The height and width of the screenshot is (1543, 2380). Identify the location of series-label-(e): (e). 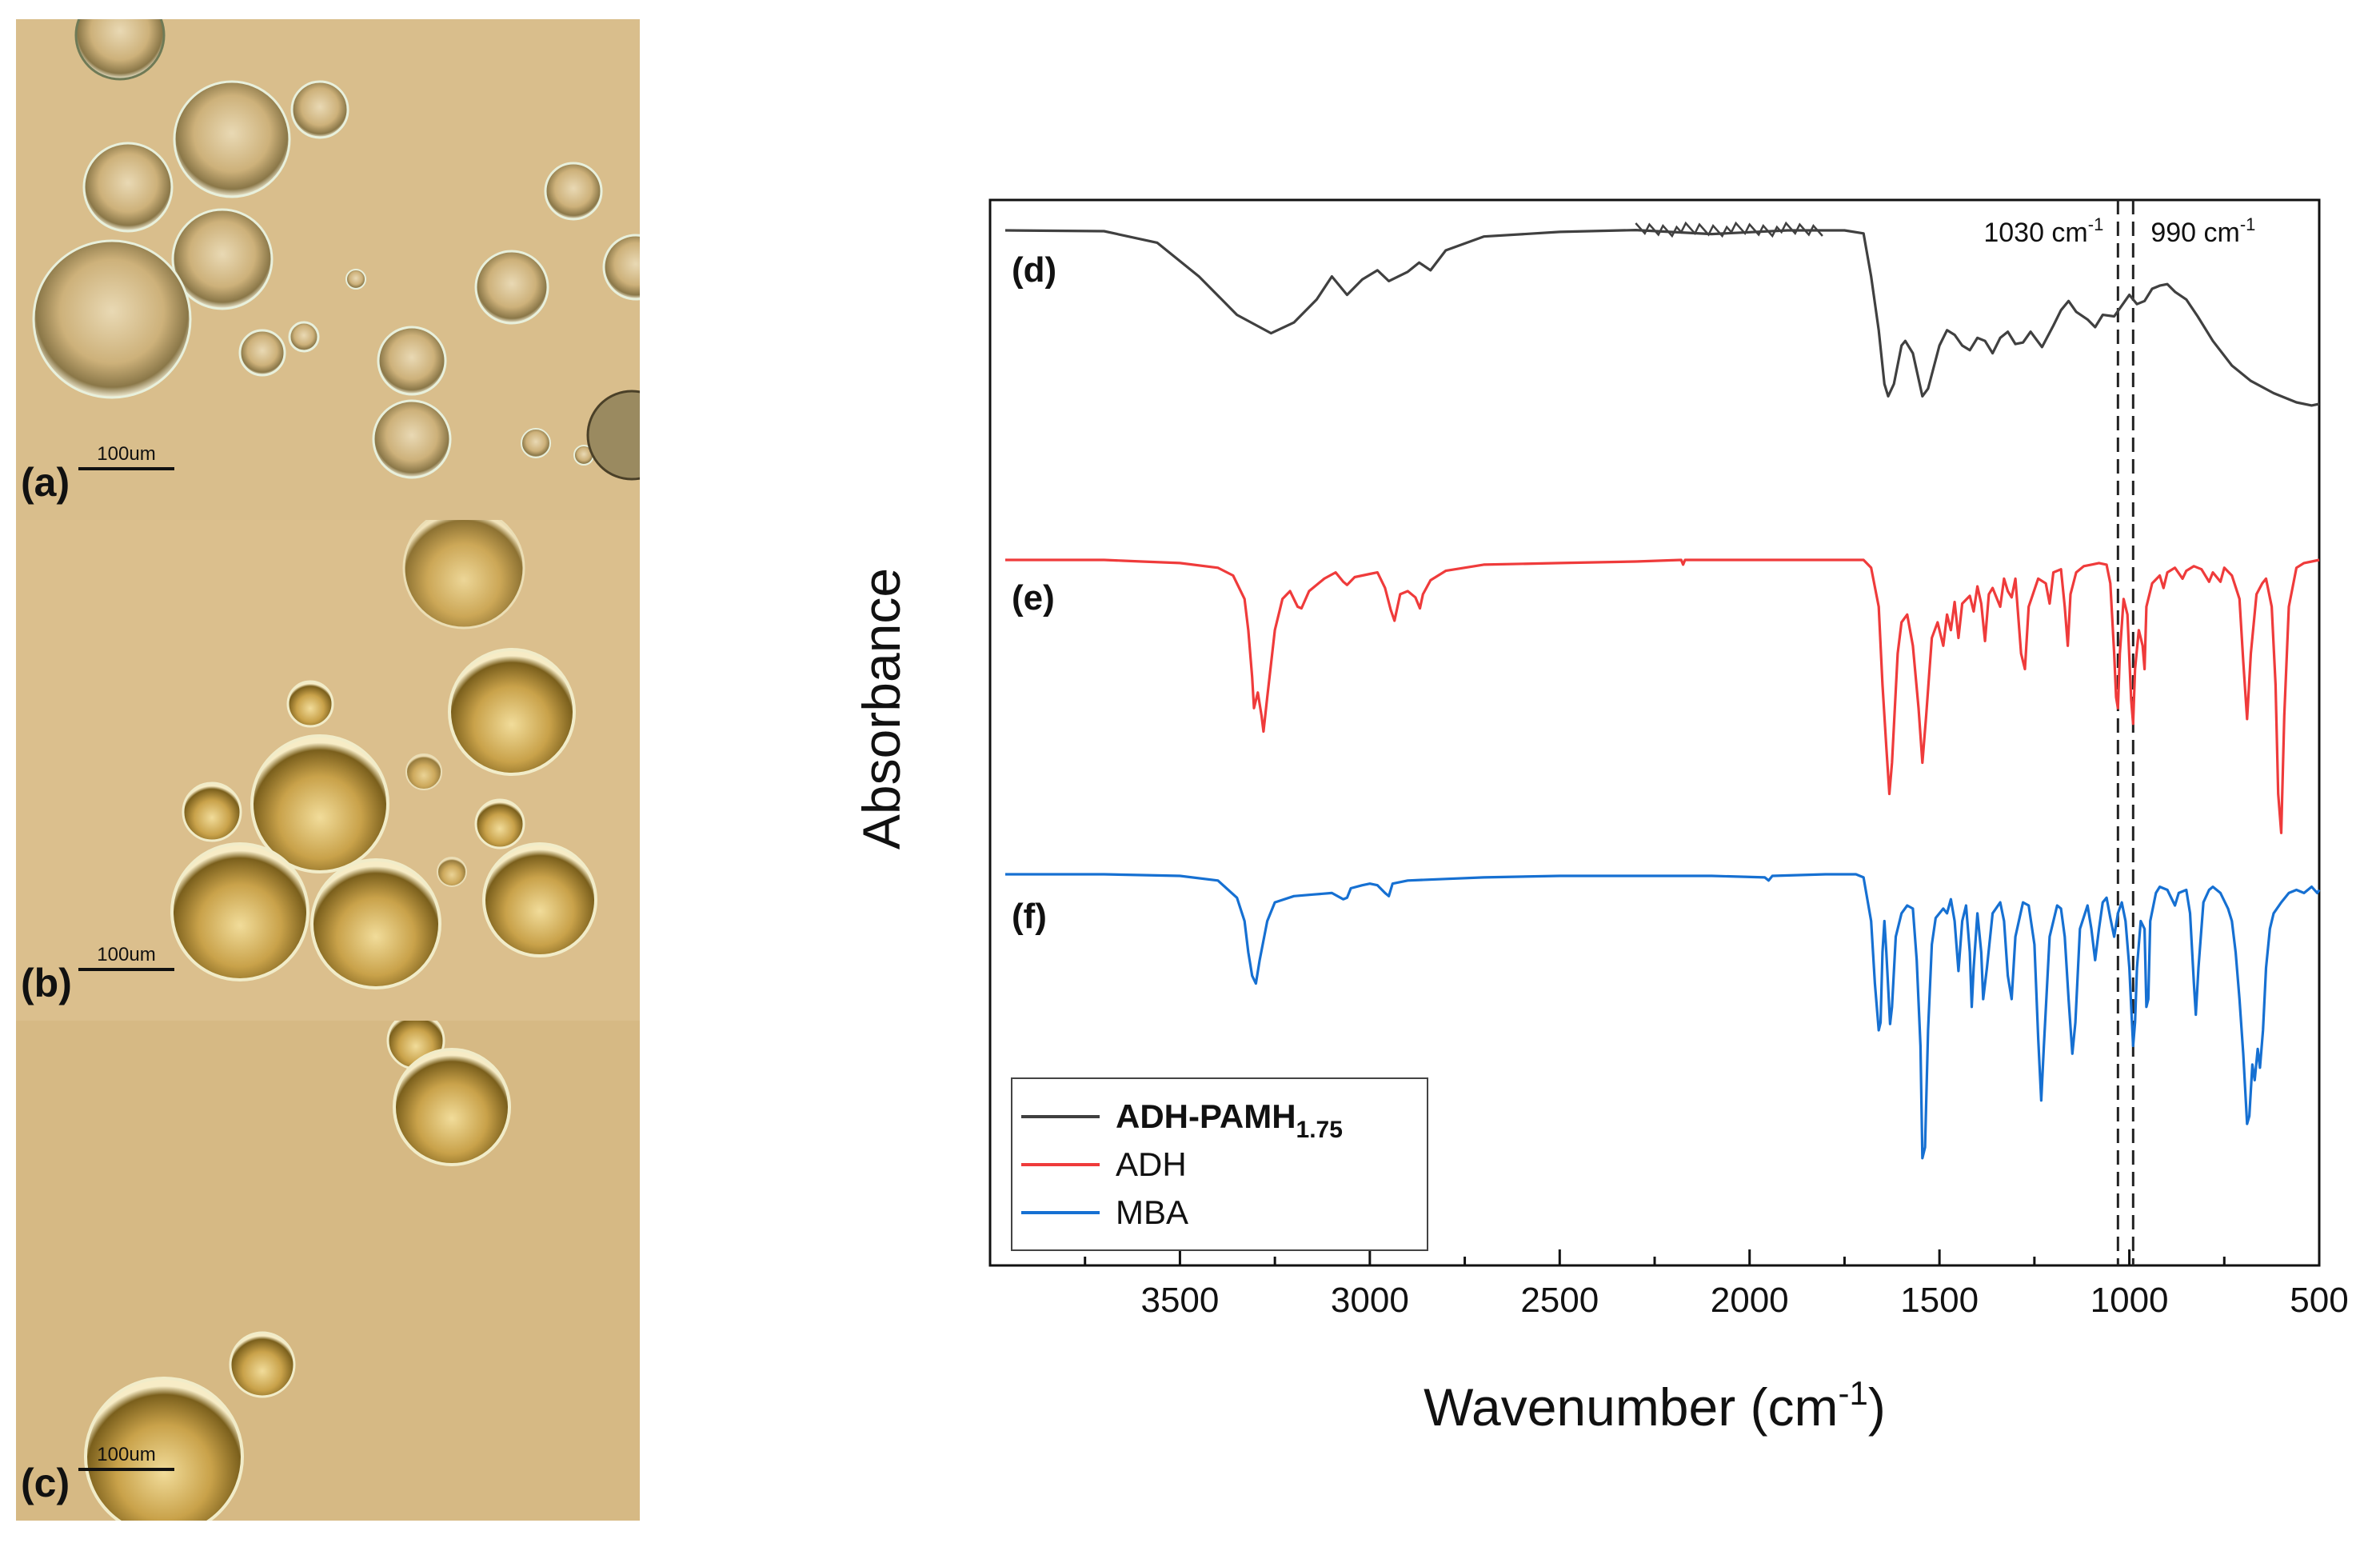
(1033, 598).